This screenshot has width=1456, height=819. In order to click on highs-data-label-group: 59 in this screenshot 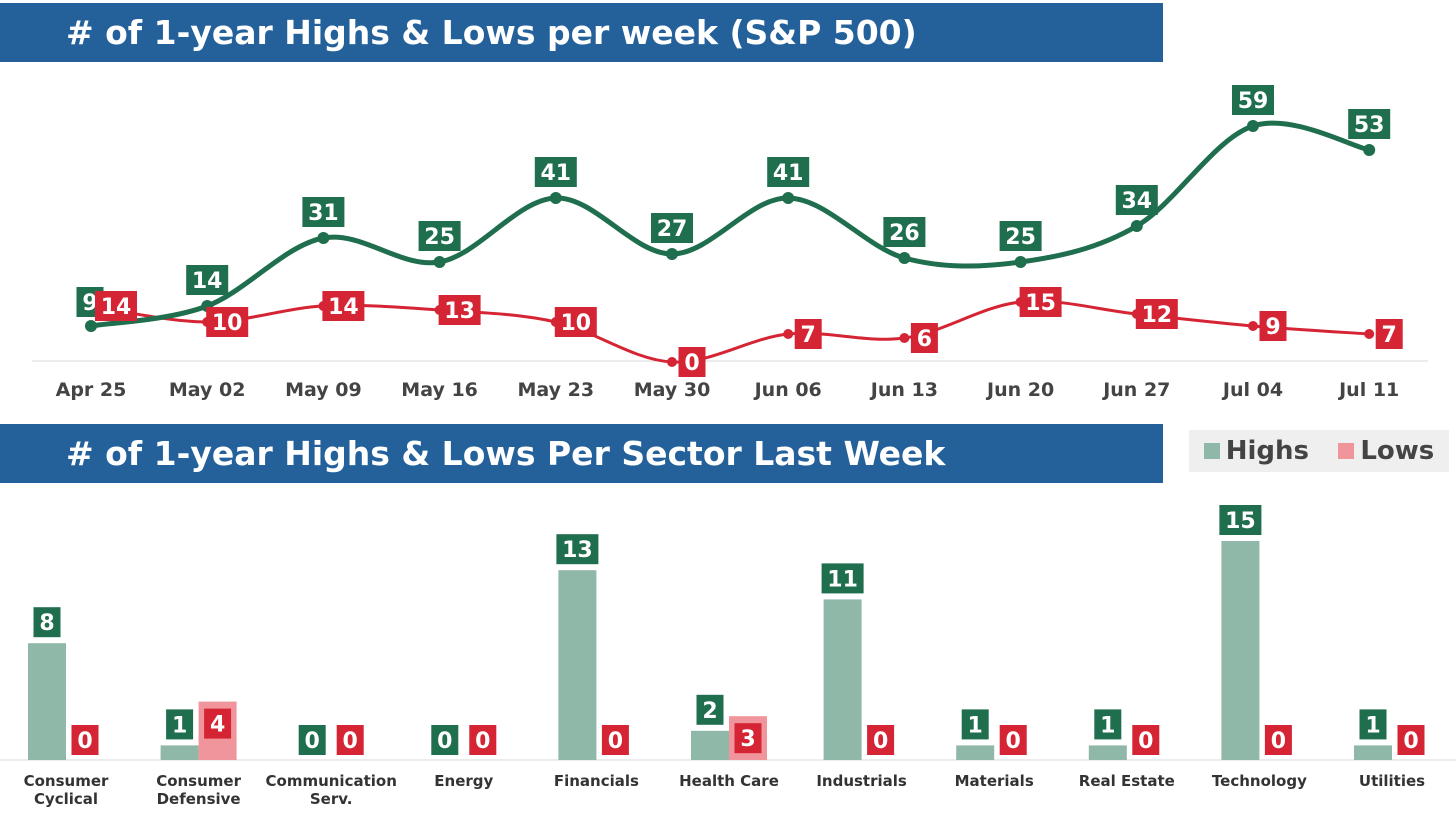, I will do `click(1253, 100)`.